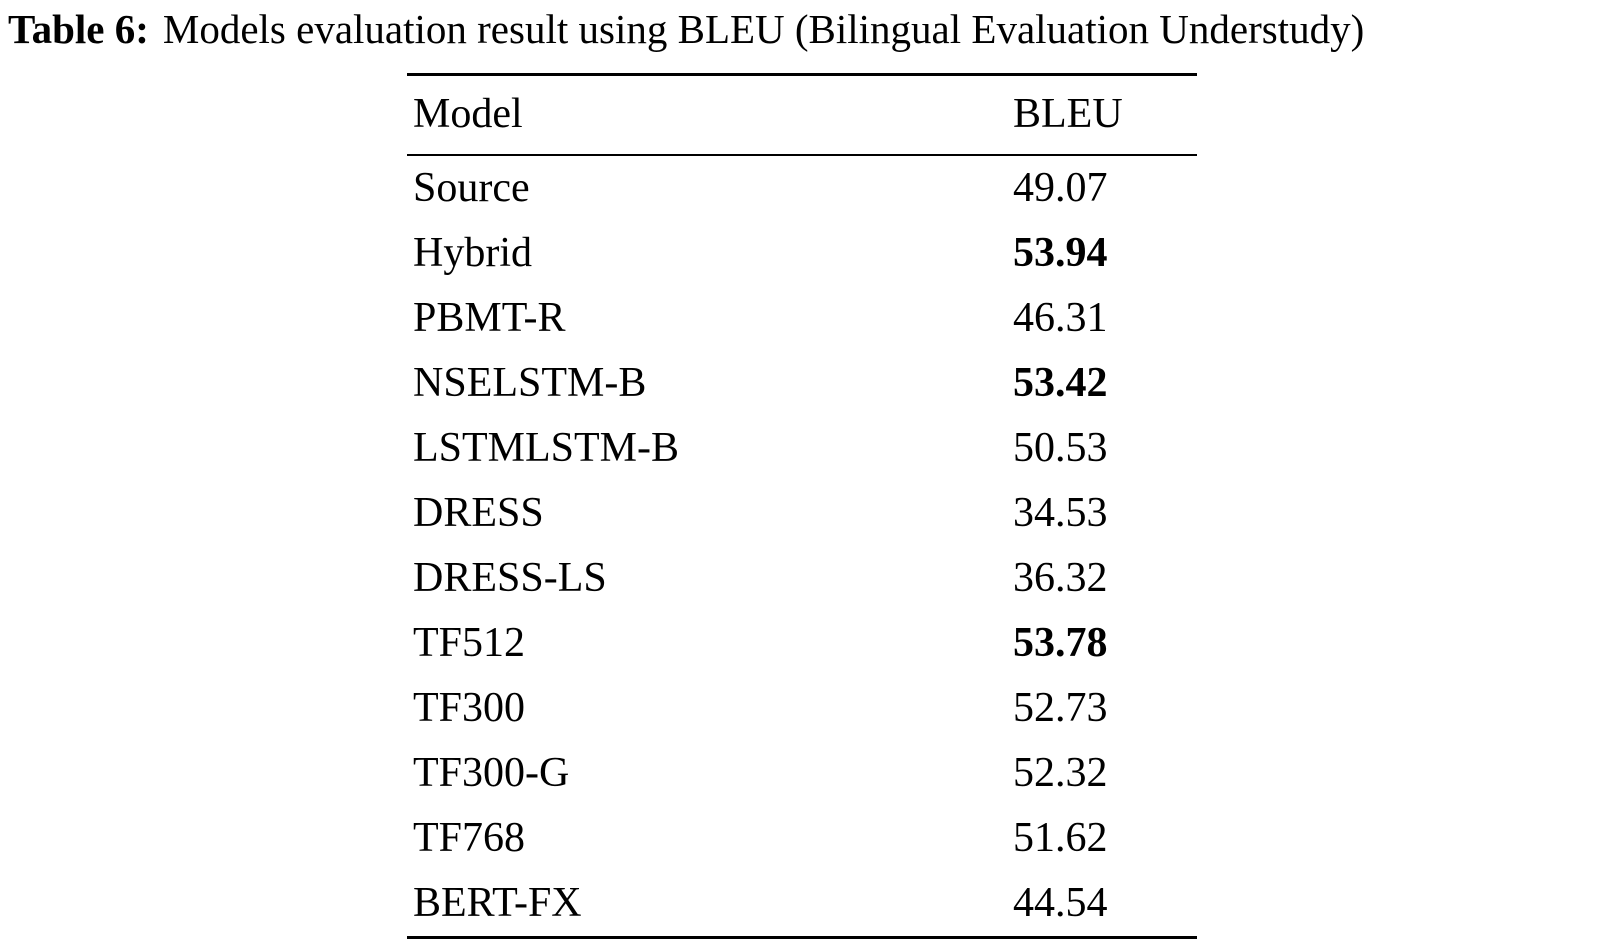 The height and width of the screenshot is (939, 1604). What do you see at coordinates (471, 188) in the screenshot?
I see `model-cell: Source` at bounding box center [471, 188].